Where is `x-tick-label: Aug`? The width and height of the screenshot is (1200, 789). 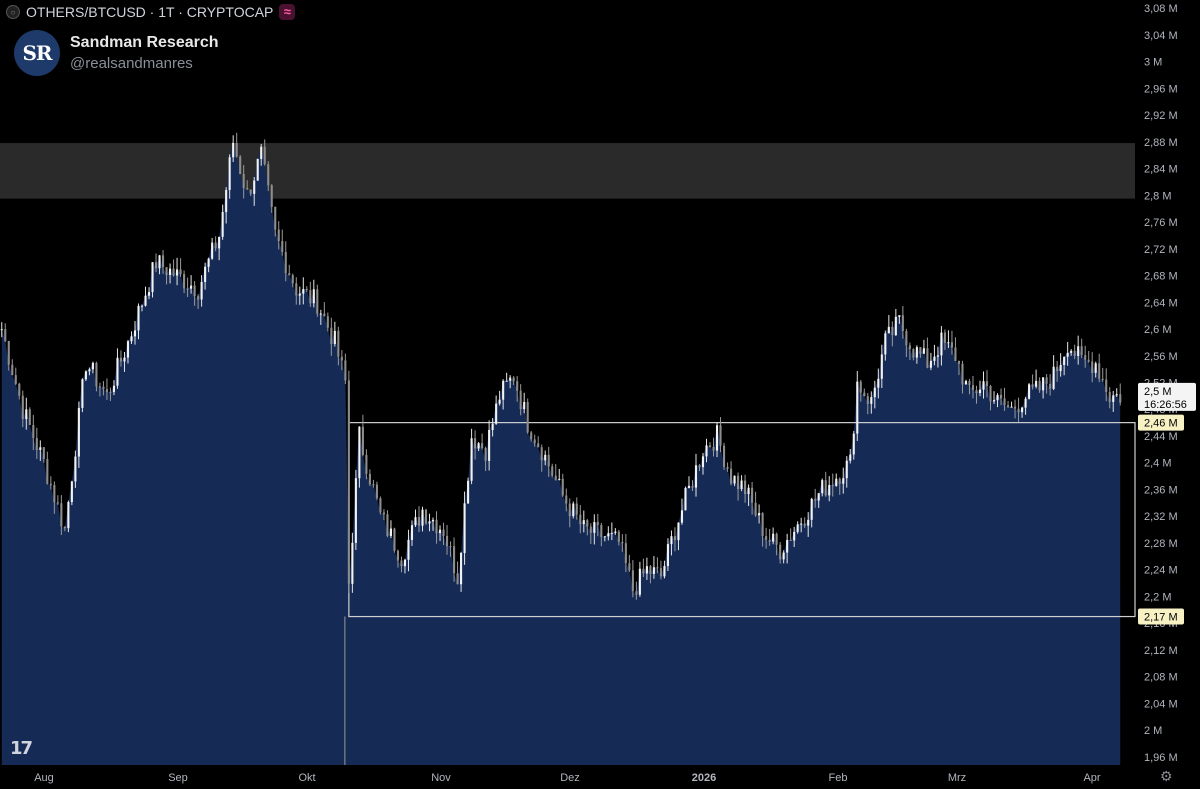
x-tick-label: Aug is located at coordinates (44, 778).